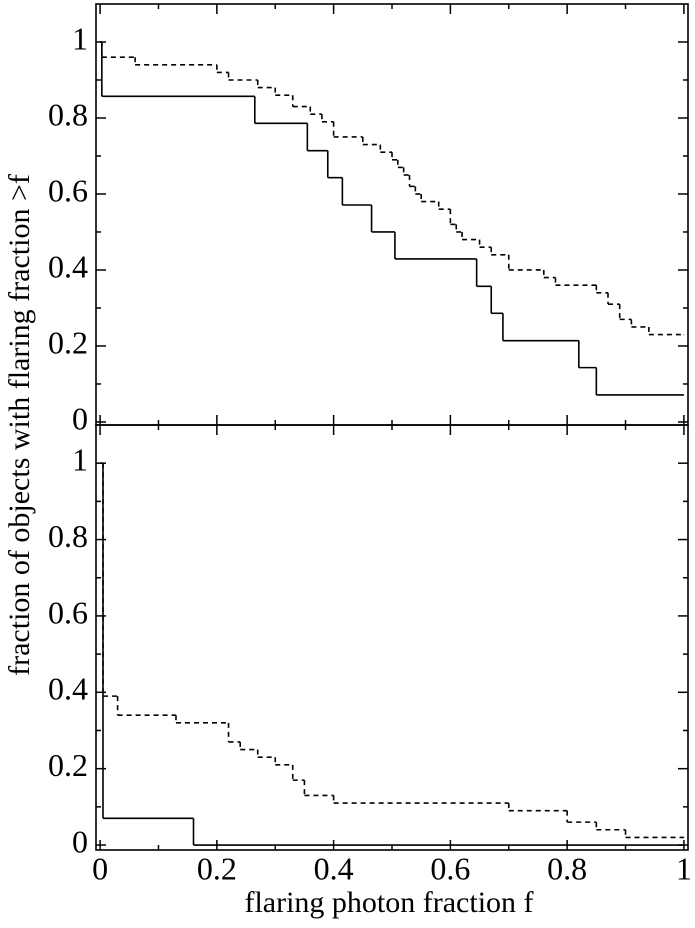 The height and width of the screenshot is (928, 695). Describe the element at coordinates (217, 868) in the screenshot. I see `x-tick-label: 0.2` at that location.